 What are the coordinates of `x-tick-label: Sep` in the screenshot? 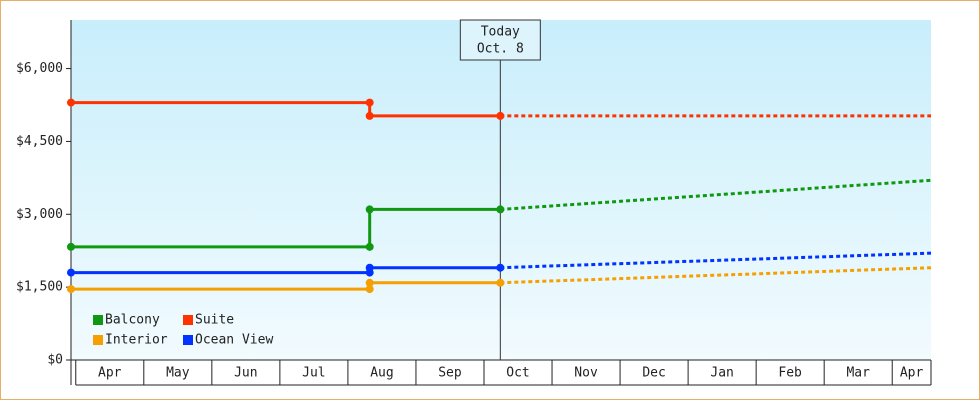 It's located at (450, 373).